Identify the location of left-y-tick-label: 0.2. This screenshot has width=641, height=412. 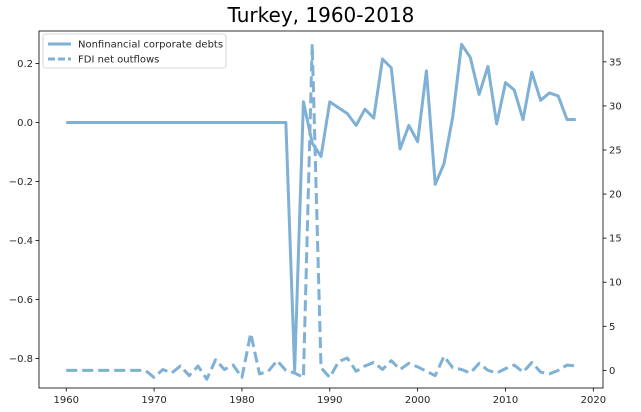
(25, 64).